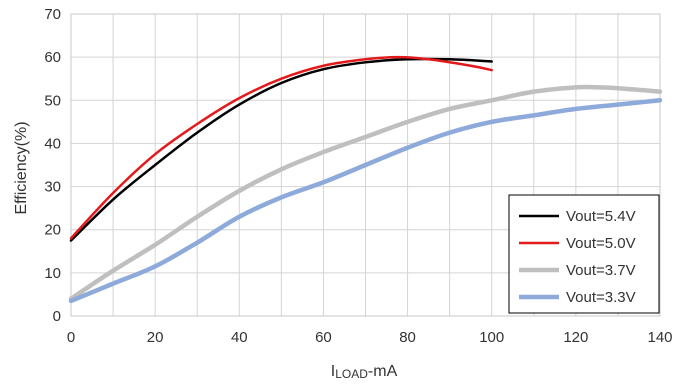  Describe the element at coordinates (601, 243) in the screenshot. I see `legend-label: Vout=5.0V` at that location.